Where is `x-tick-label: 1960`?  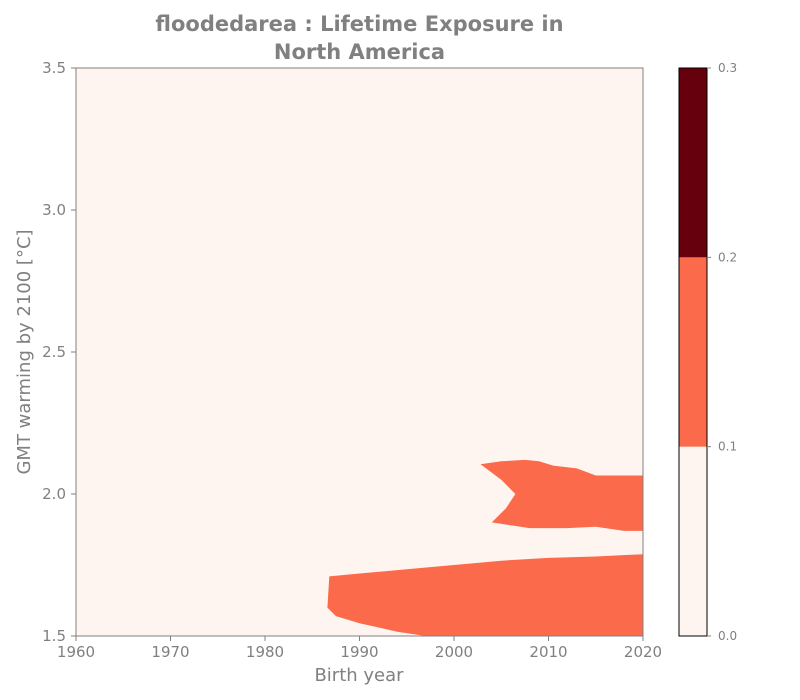
x-tick-label: 1960 is located at coordinates (76, 652).